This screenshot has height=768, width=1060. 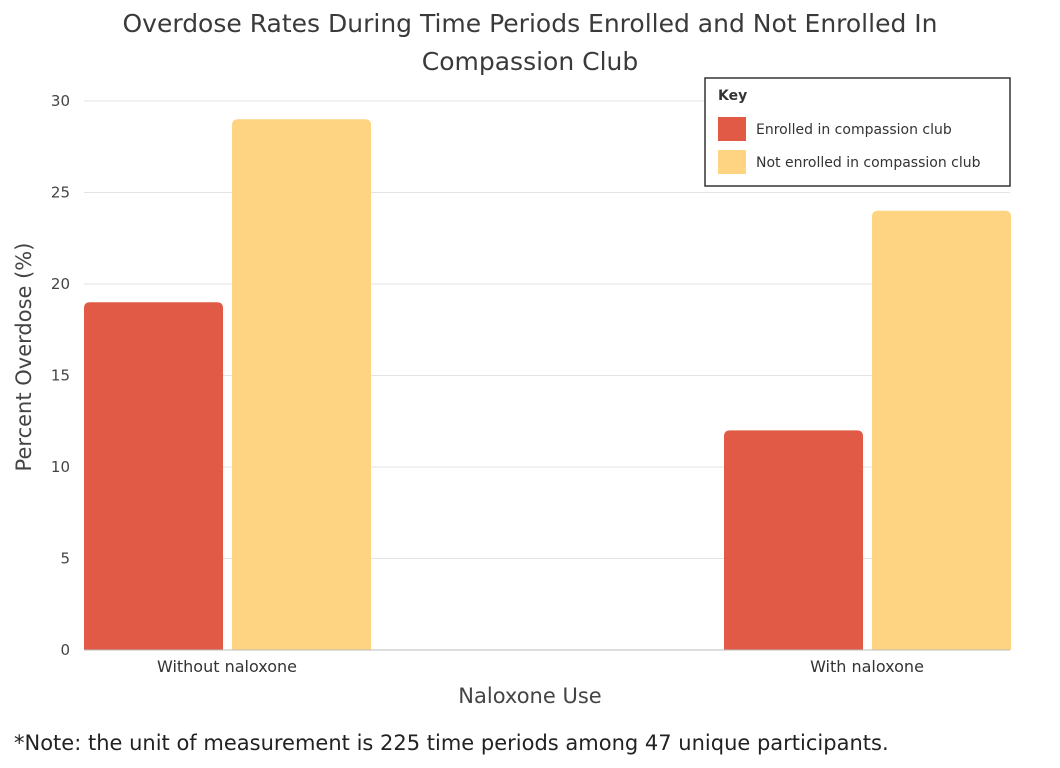 I want to click on bar-not-enrolled-without-naloxone, so click(x=301, y=385).